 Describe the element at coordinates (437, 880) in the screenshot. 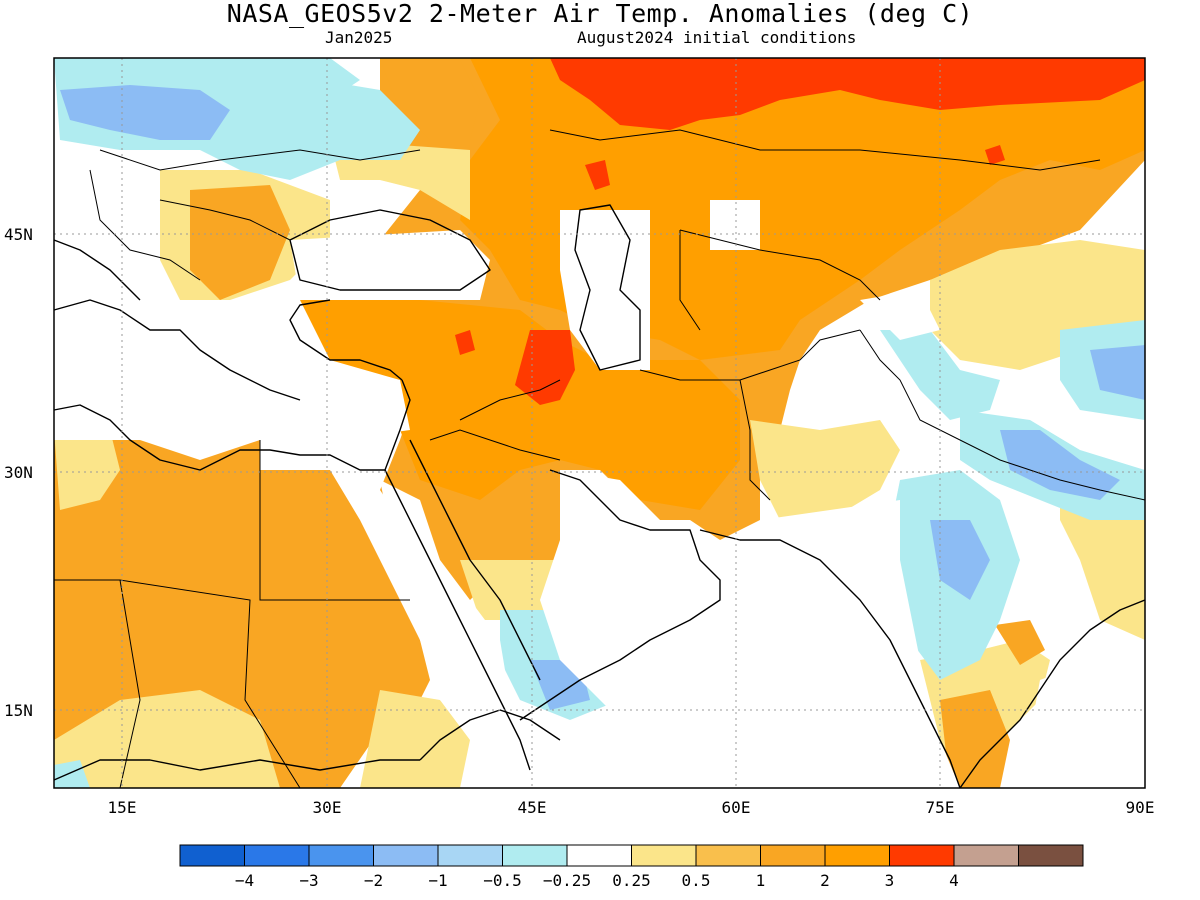

I see `colorbar-label: −1` at that location.